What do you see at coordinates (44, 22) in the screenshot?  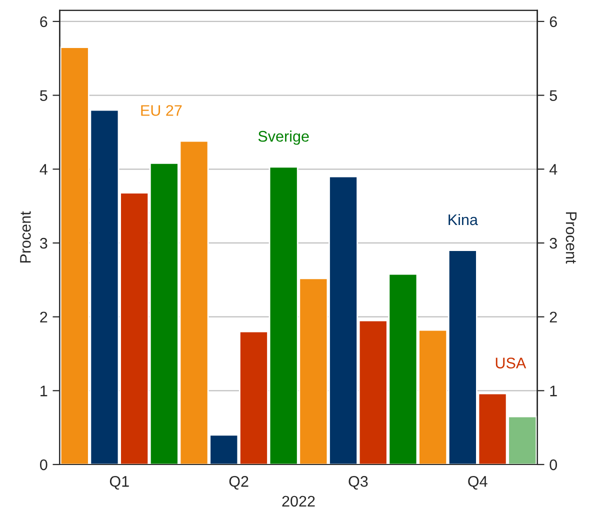 I see `y-tick-label: 6` at bounding box center [44, 22].